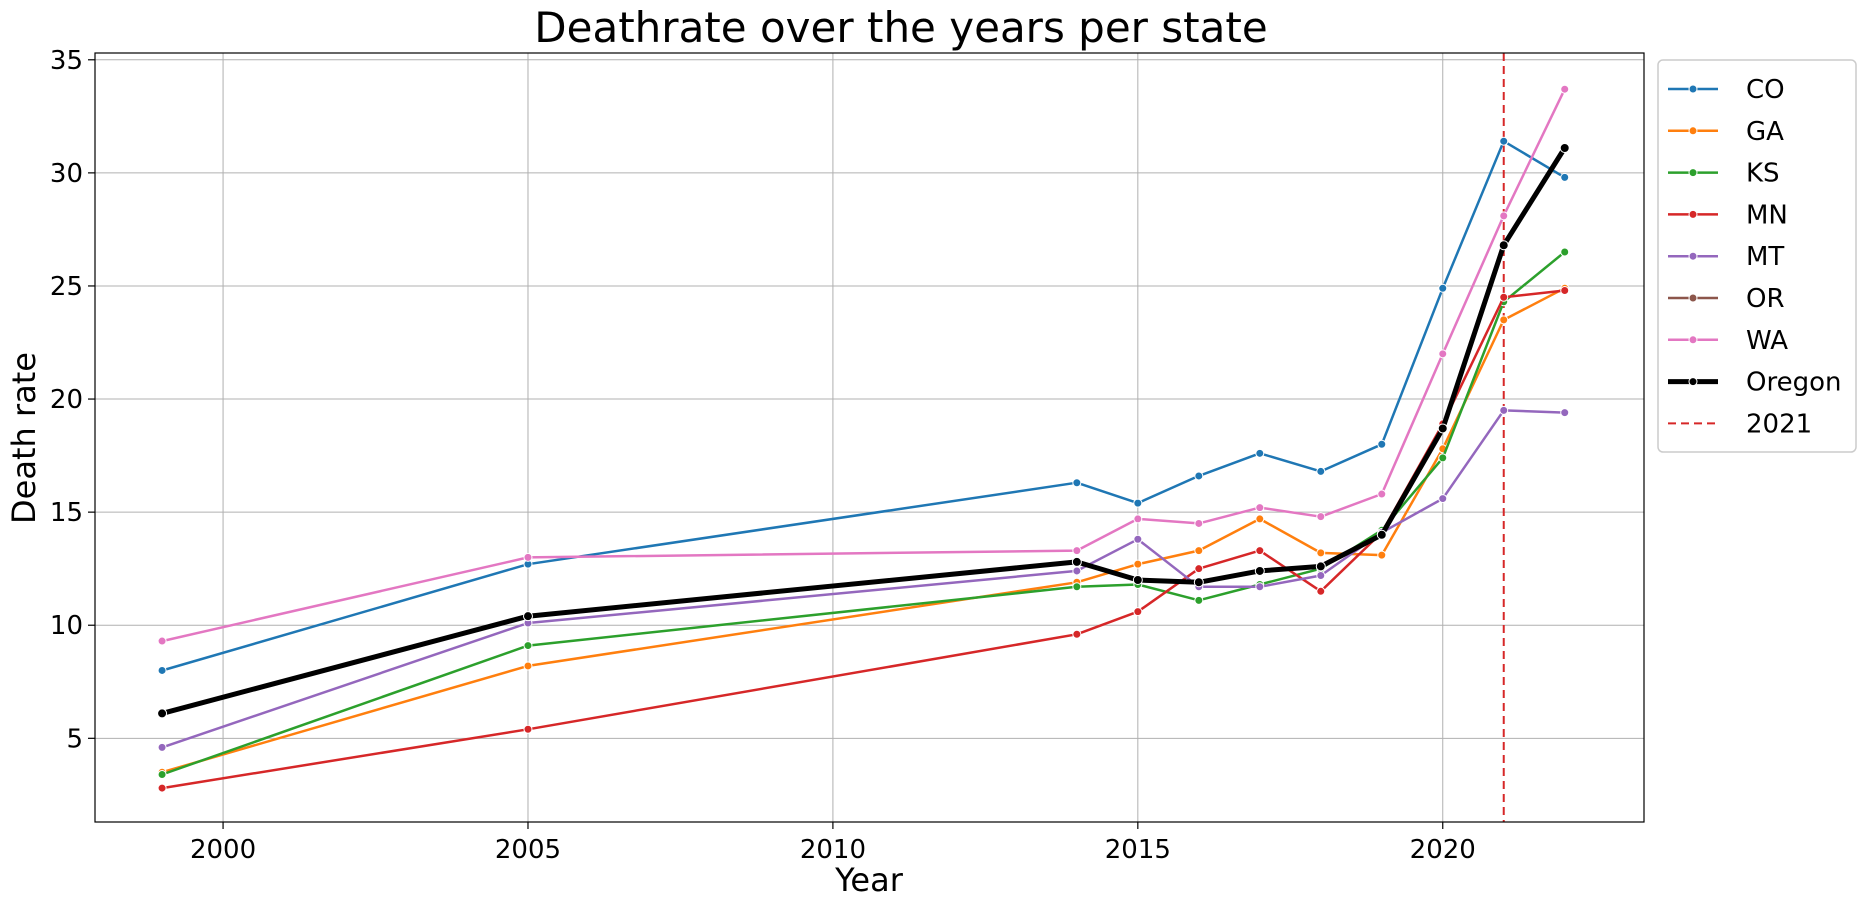  Describe the element at coordinates (1693, 340) in the screenshot. I see `legend-marker-wa` at that location.